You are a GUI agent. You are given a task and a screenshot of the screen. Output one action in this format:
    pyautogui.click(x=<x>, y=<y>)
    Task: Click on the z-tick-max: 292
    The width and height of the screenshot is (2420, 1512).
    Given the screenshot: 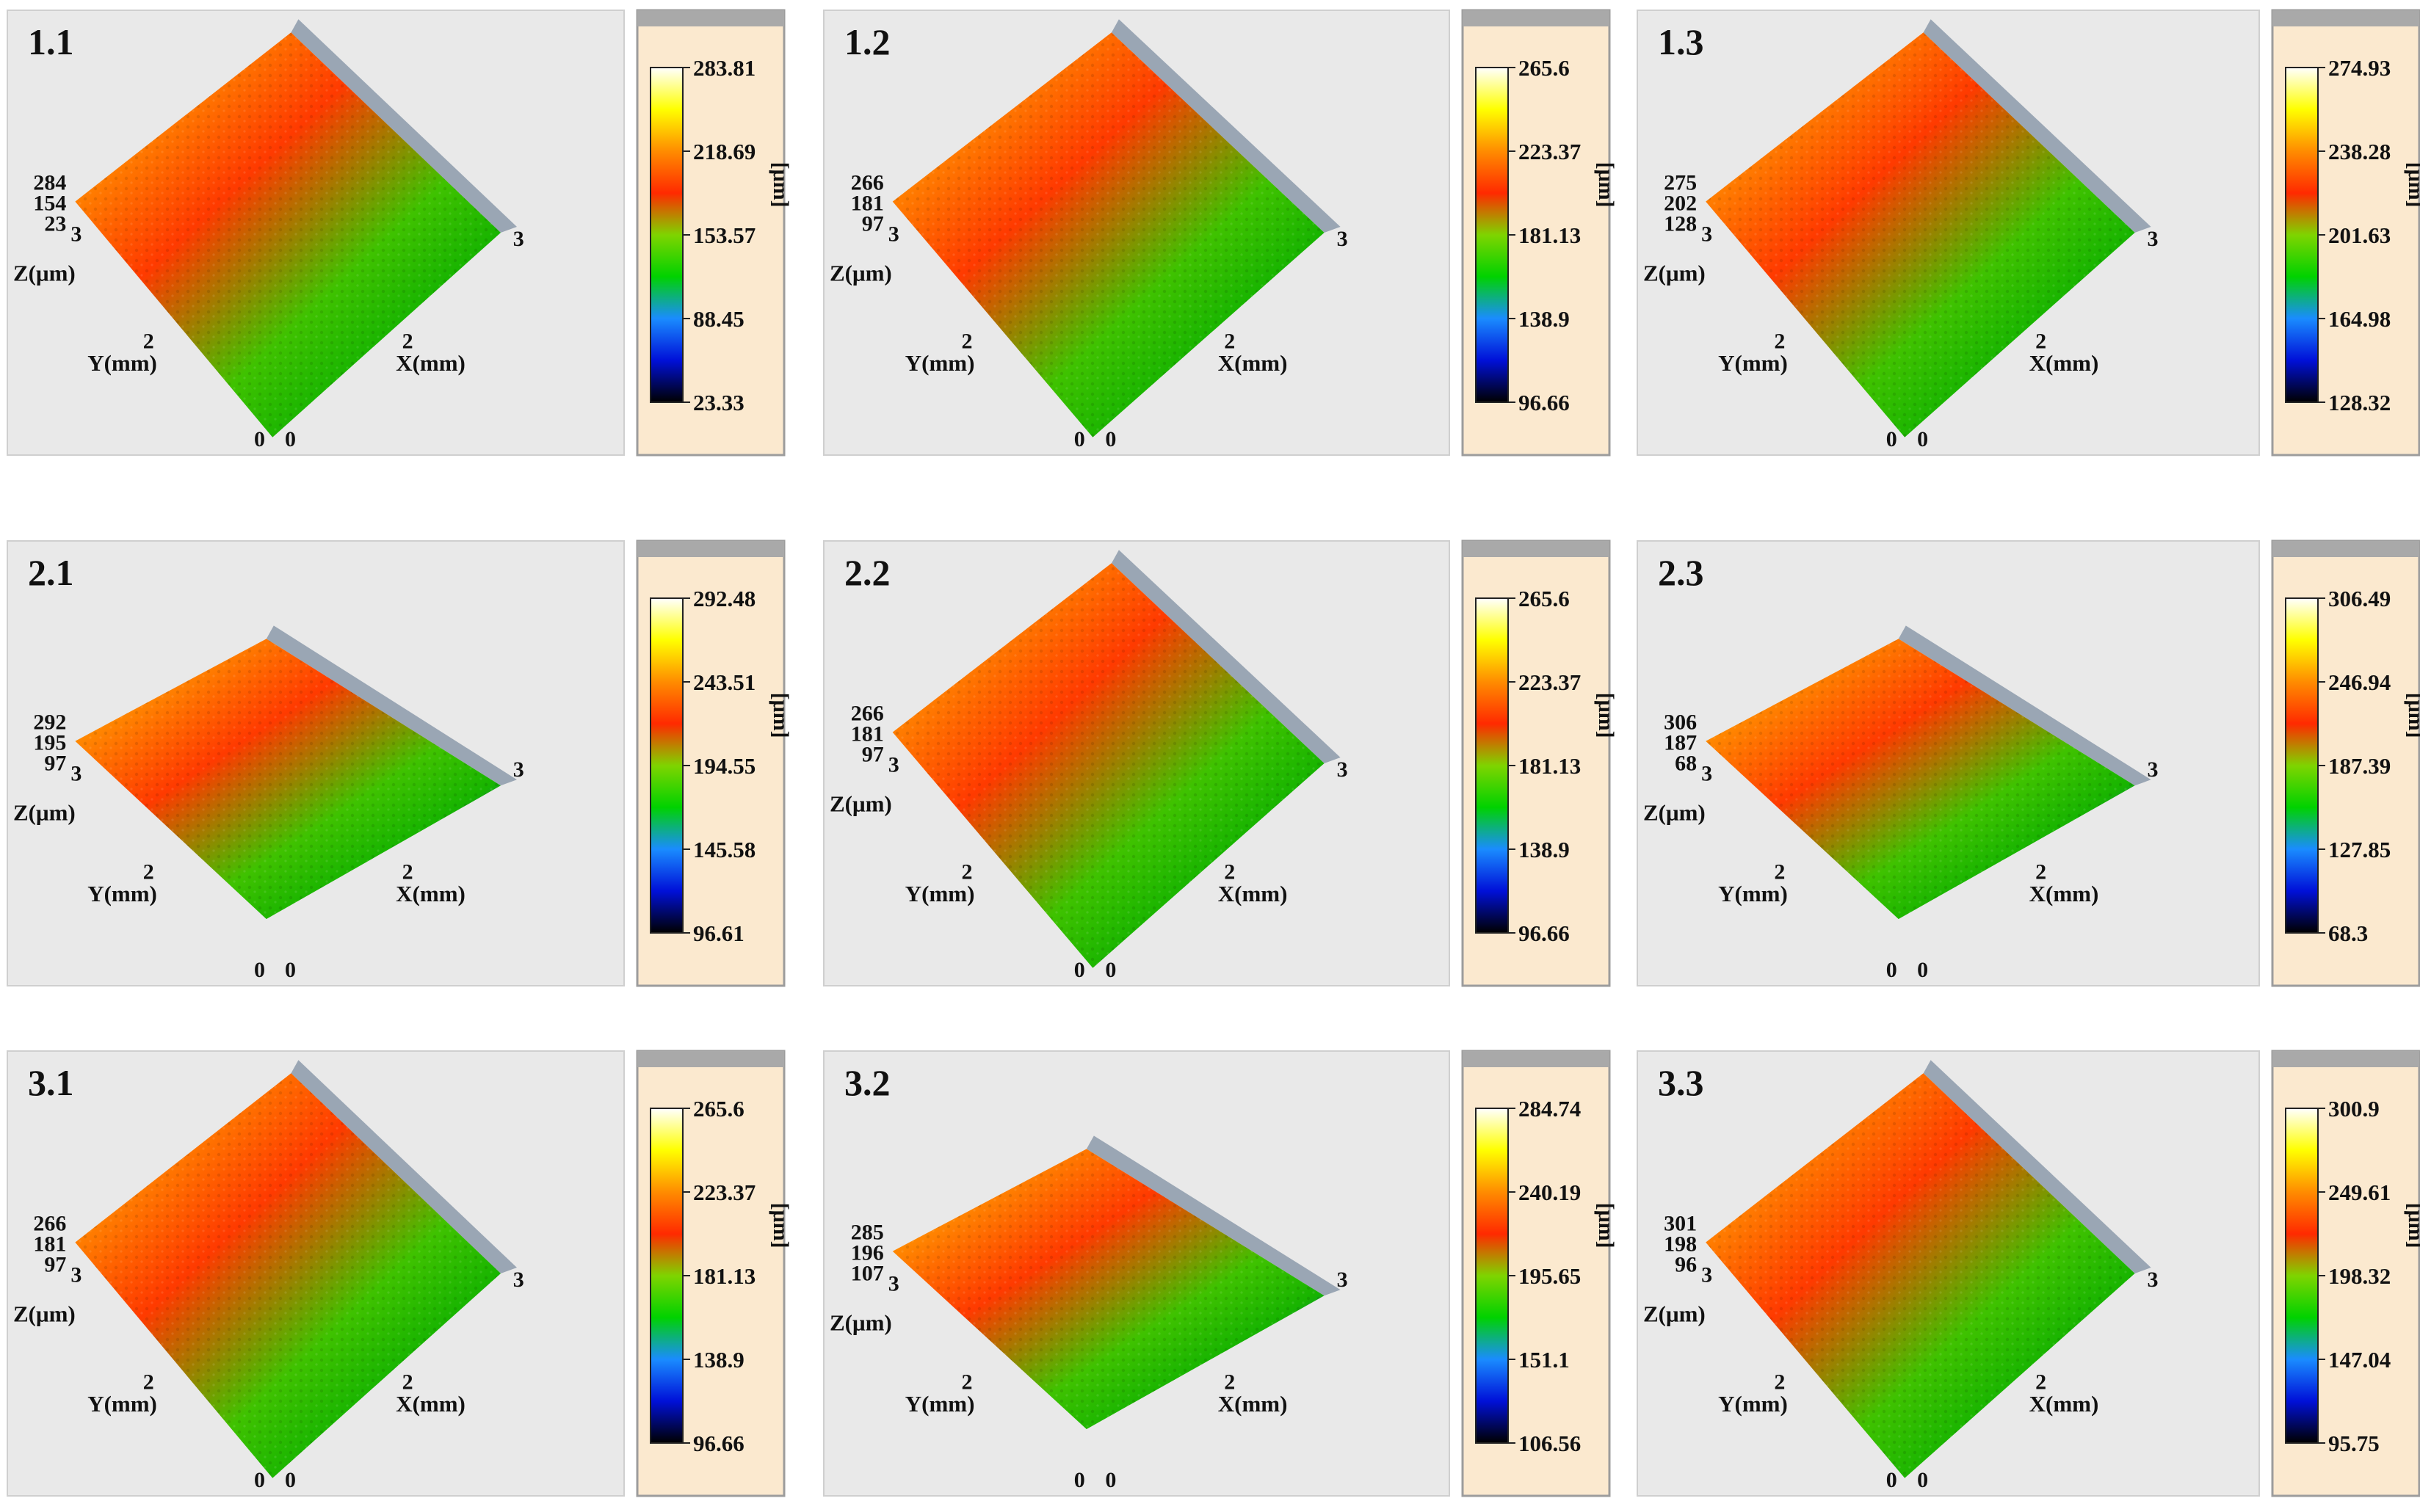 What is the action you would take?
    pyautogui.click(x=49, y=722)
    